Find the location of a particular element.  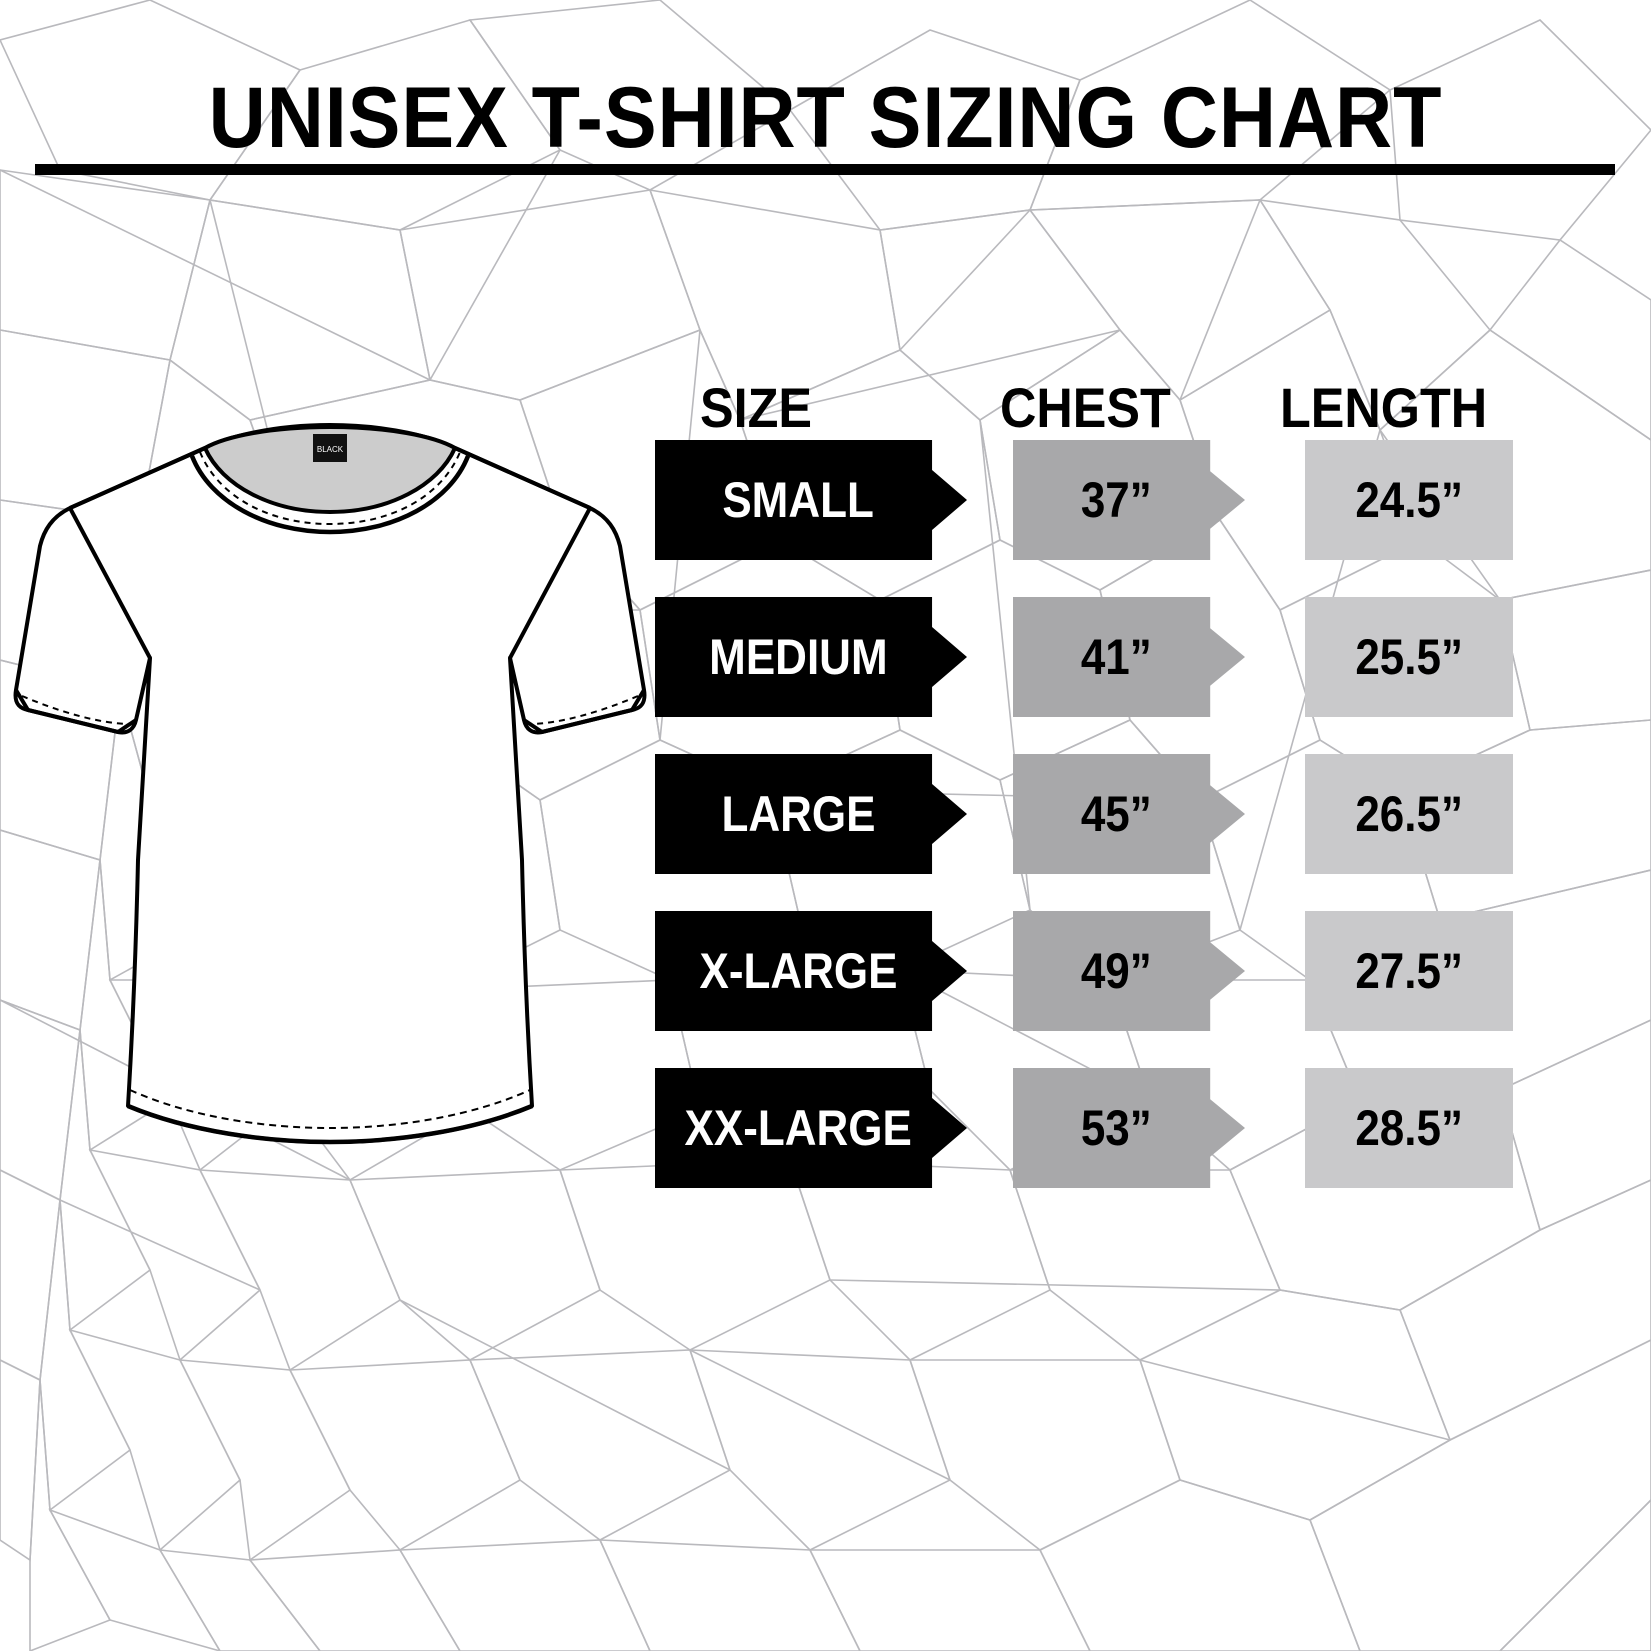

length-cell: 27.5” is located at coordinates (1409, 971).